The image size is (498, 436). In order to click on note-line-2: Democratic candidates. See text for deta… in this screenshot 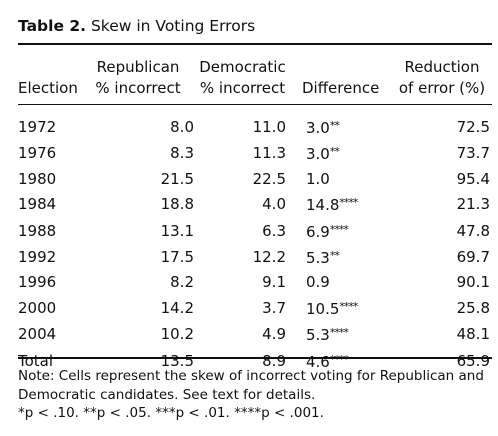, I will do `click(167, 394)`.